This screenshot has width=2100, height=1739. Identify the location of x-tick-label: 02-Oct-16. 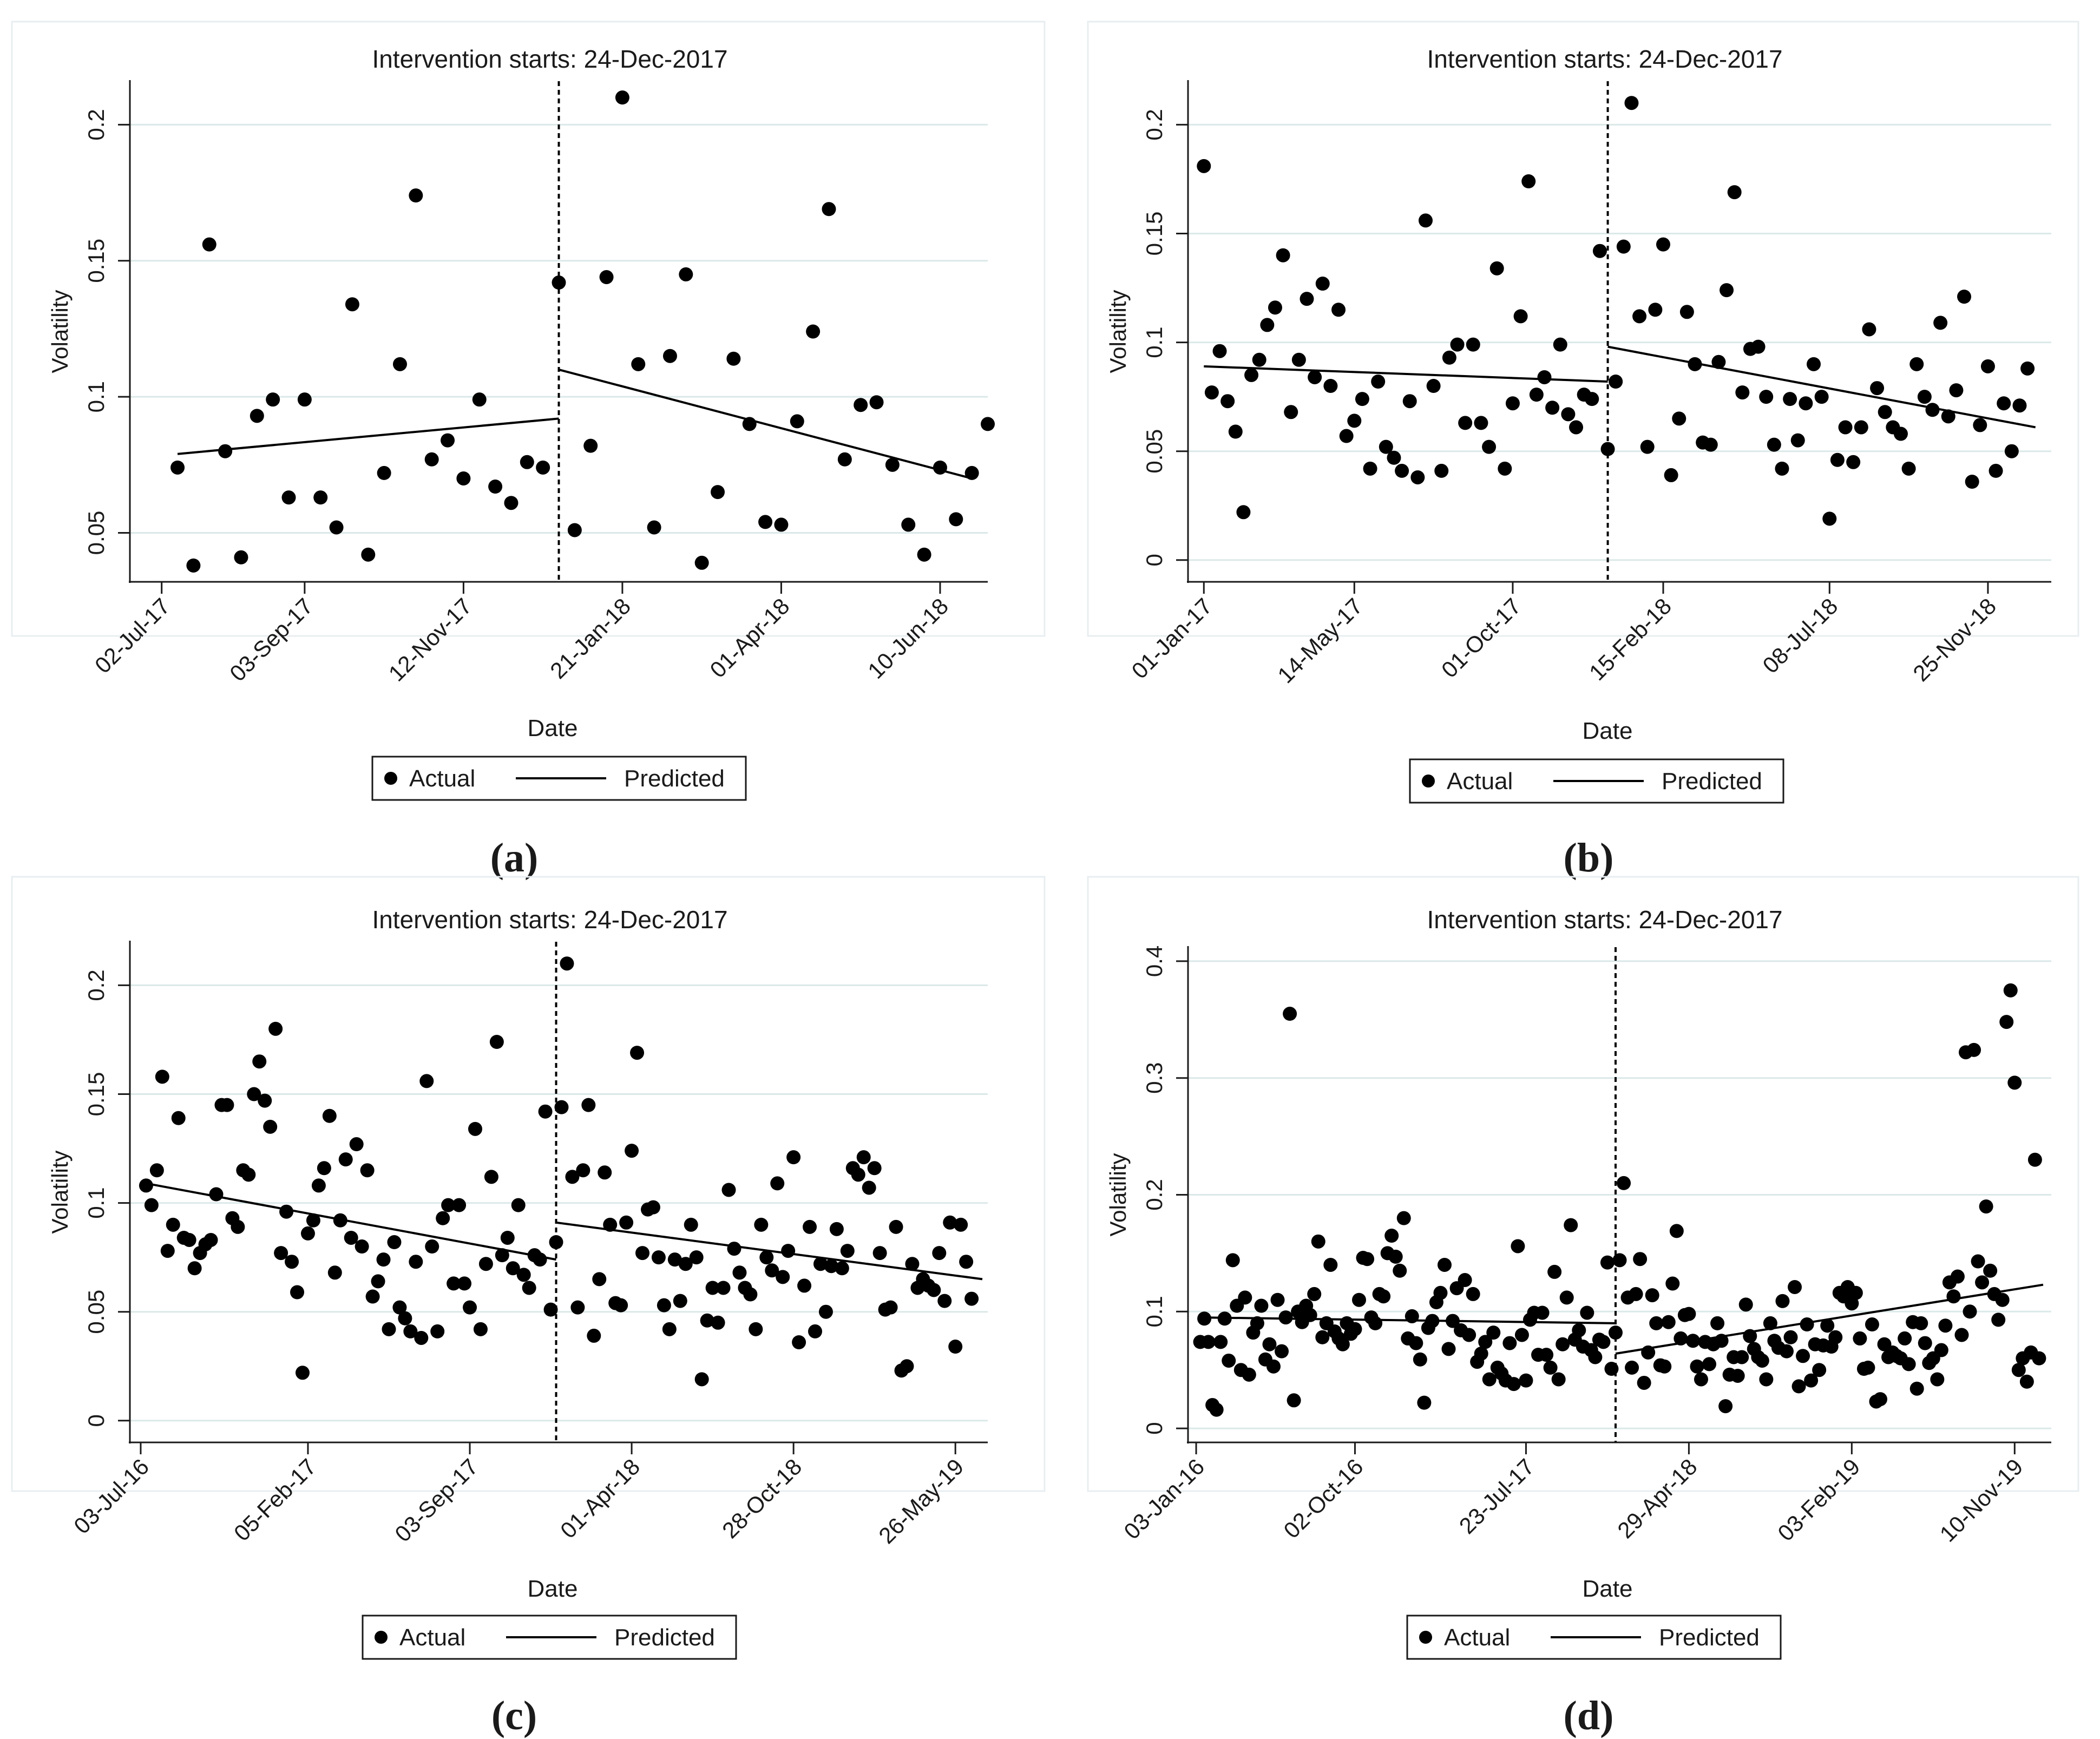
(1323, 1499).